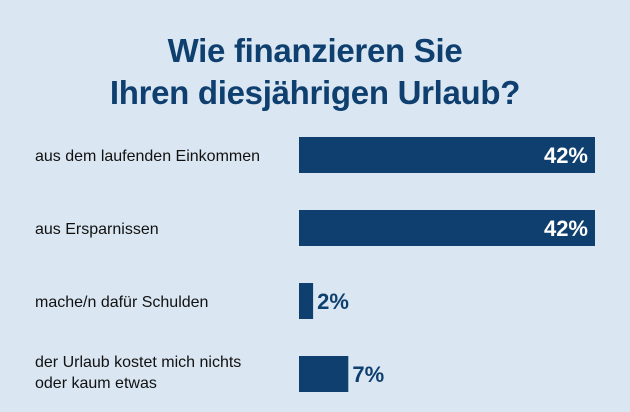 This screenshot has height=412, width=630. I want to click on category-label-4-line-1: der Urlaub kostet mich nichts, so click(138, 362).